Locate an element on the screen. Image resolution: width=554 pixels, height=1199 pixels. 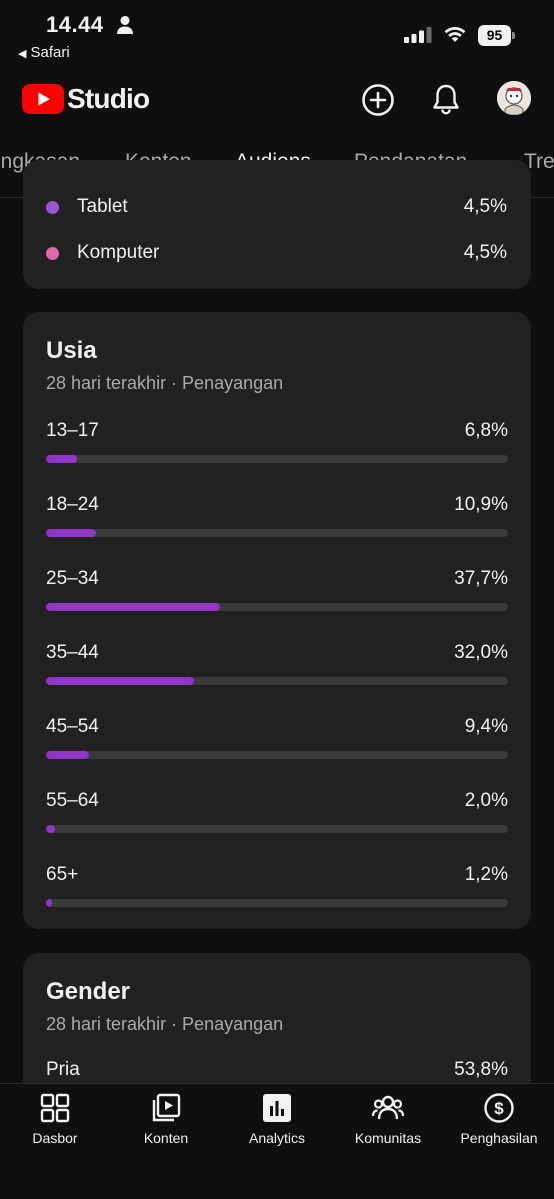
device-type-card: Tablet 4,5% Komputer 4,5% is located at coordinates (277, 224).